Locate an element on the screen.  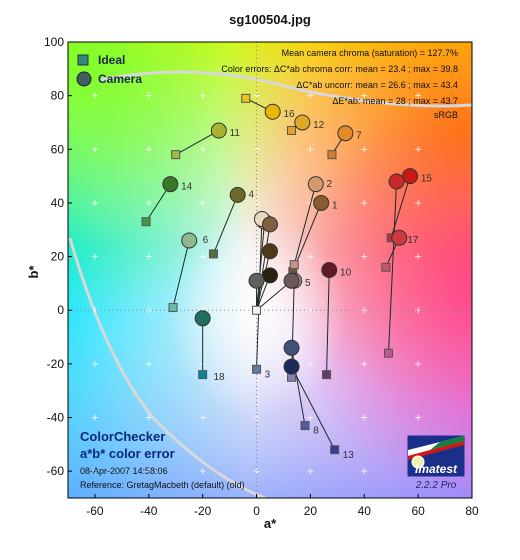
patch-label: 4 is located at coordinates (251, 195).